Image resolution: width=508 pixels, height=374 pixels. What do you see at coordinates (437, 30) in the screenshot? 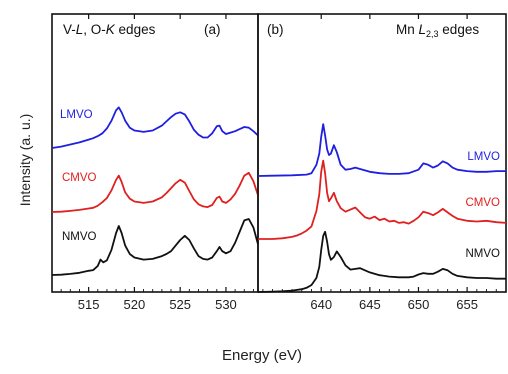
I see `panel-title-b: Mn L2,3 edges` at bounding box center [437, 30].